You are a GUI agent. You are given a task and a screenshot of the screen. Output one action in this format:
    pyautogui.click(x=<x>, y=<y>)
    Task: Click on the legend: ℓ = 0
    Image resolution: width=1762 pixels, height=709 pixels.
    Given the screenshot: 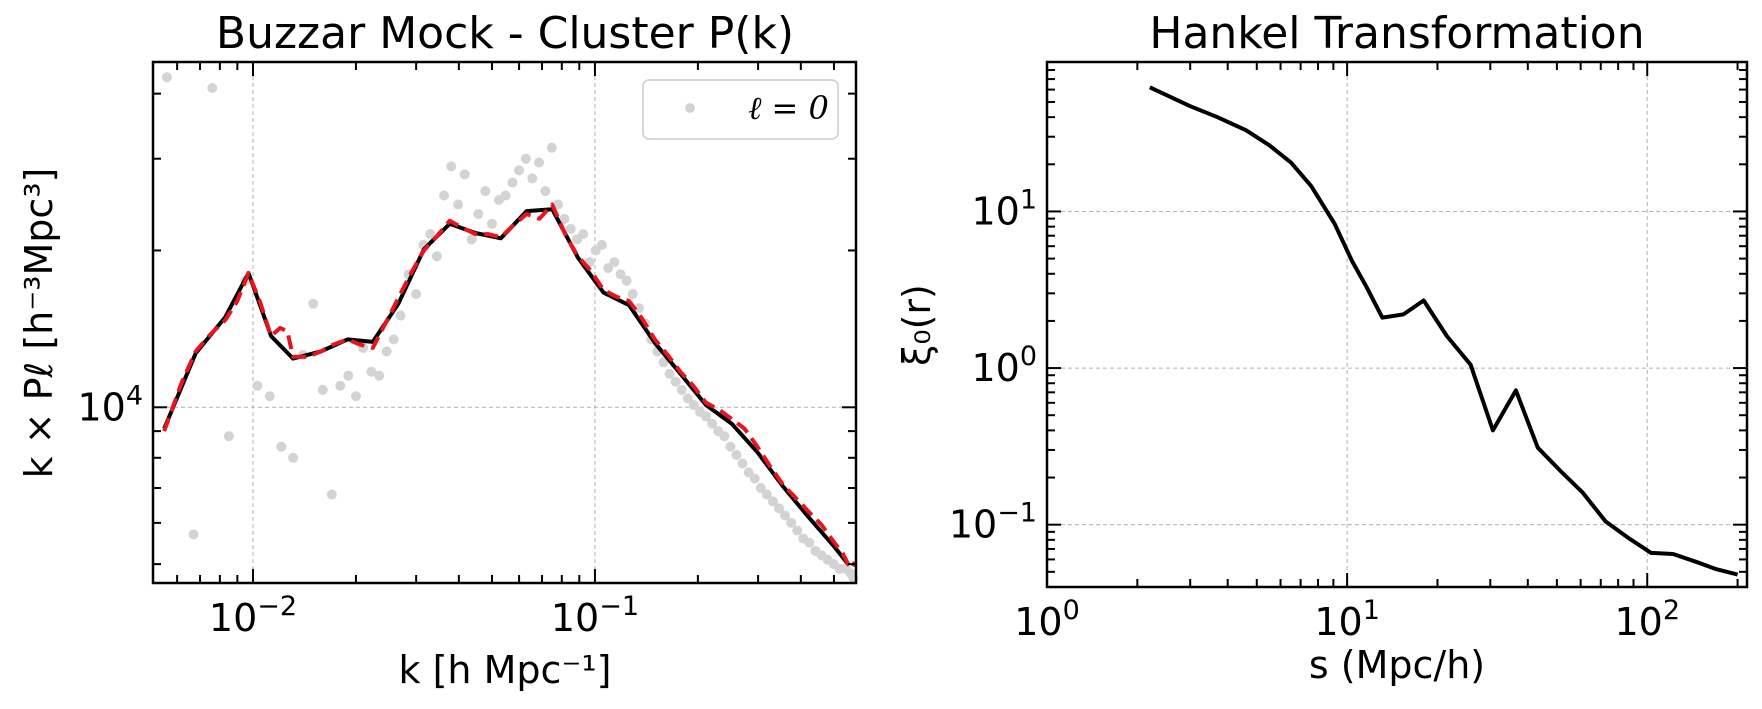 What is the action you would take?
    pyautogui.click(x=740, y=109)
    